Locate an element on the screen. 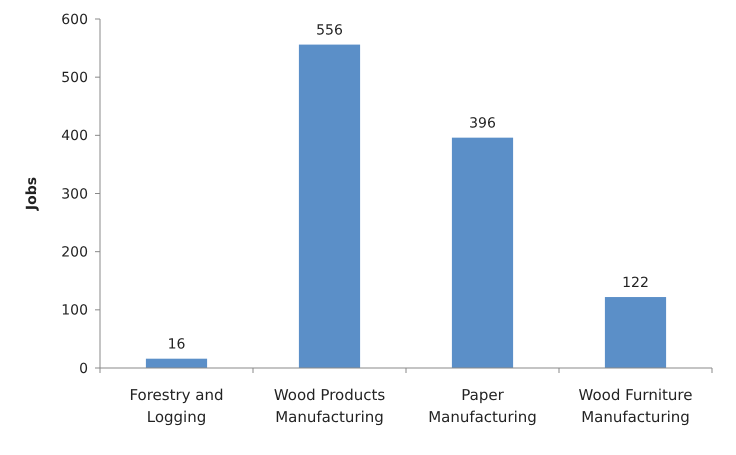 The image size is (736, 455). y-tick-label: 600 is located at coordinates (74, 20).